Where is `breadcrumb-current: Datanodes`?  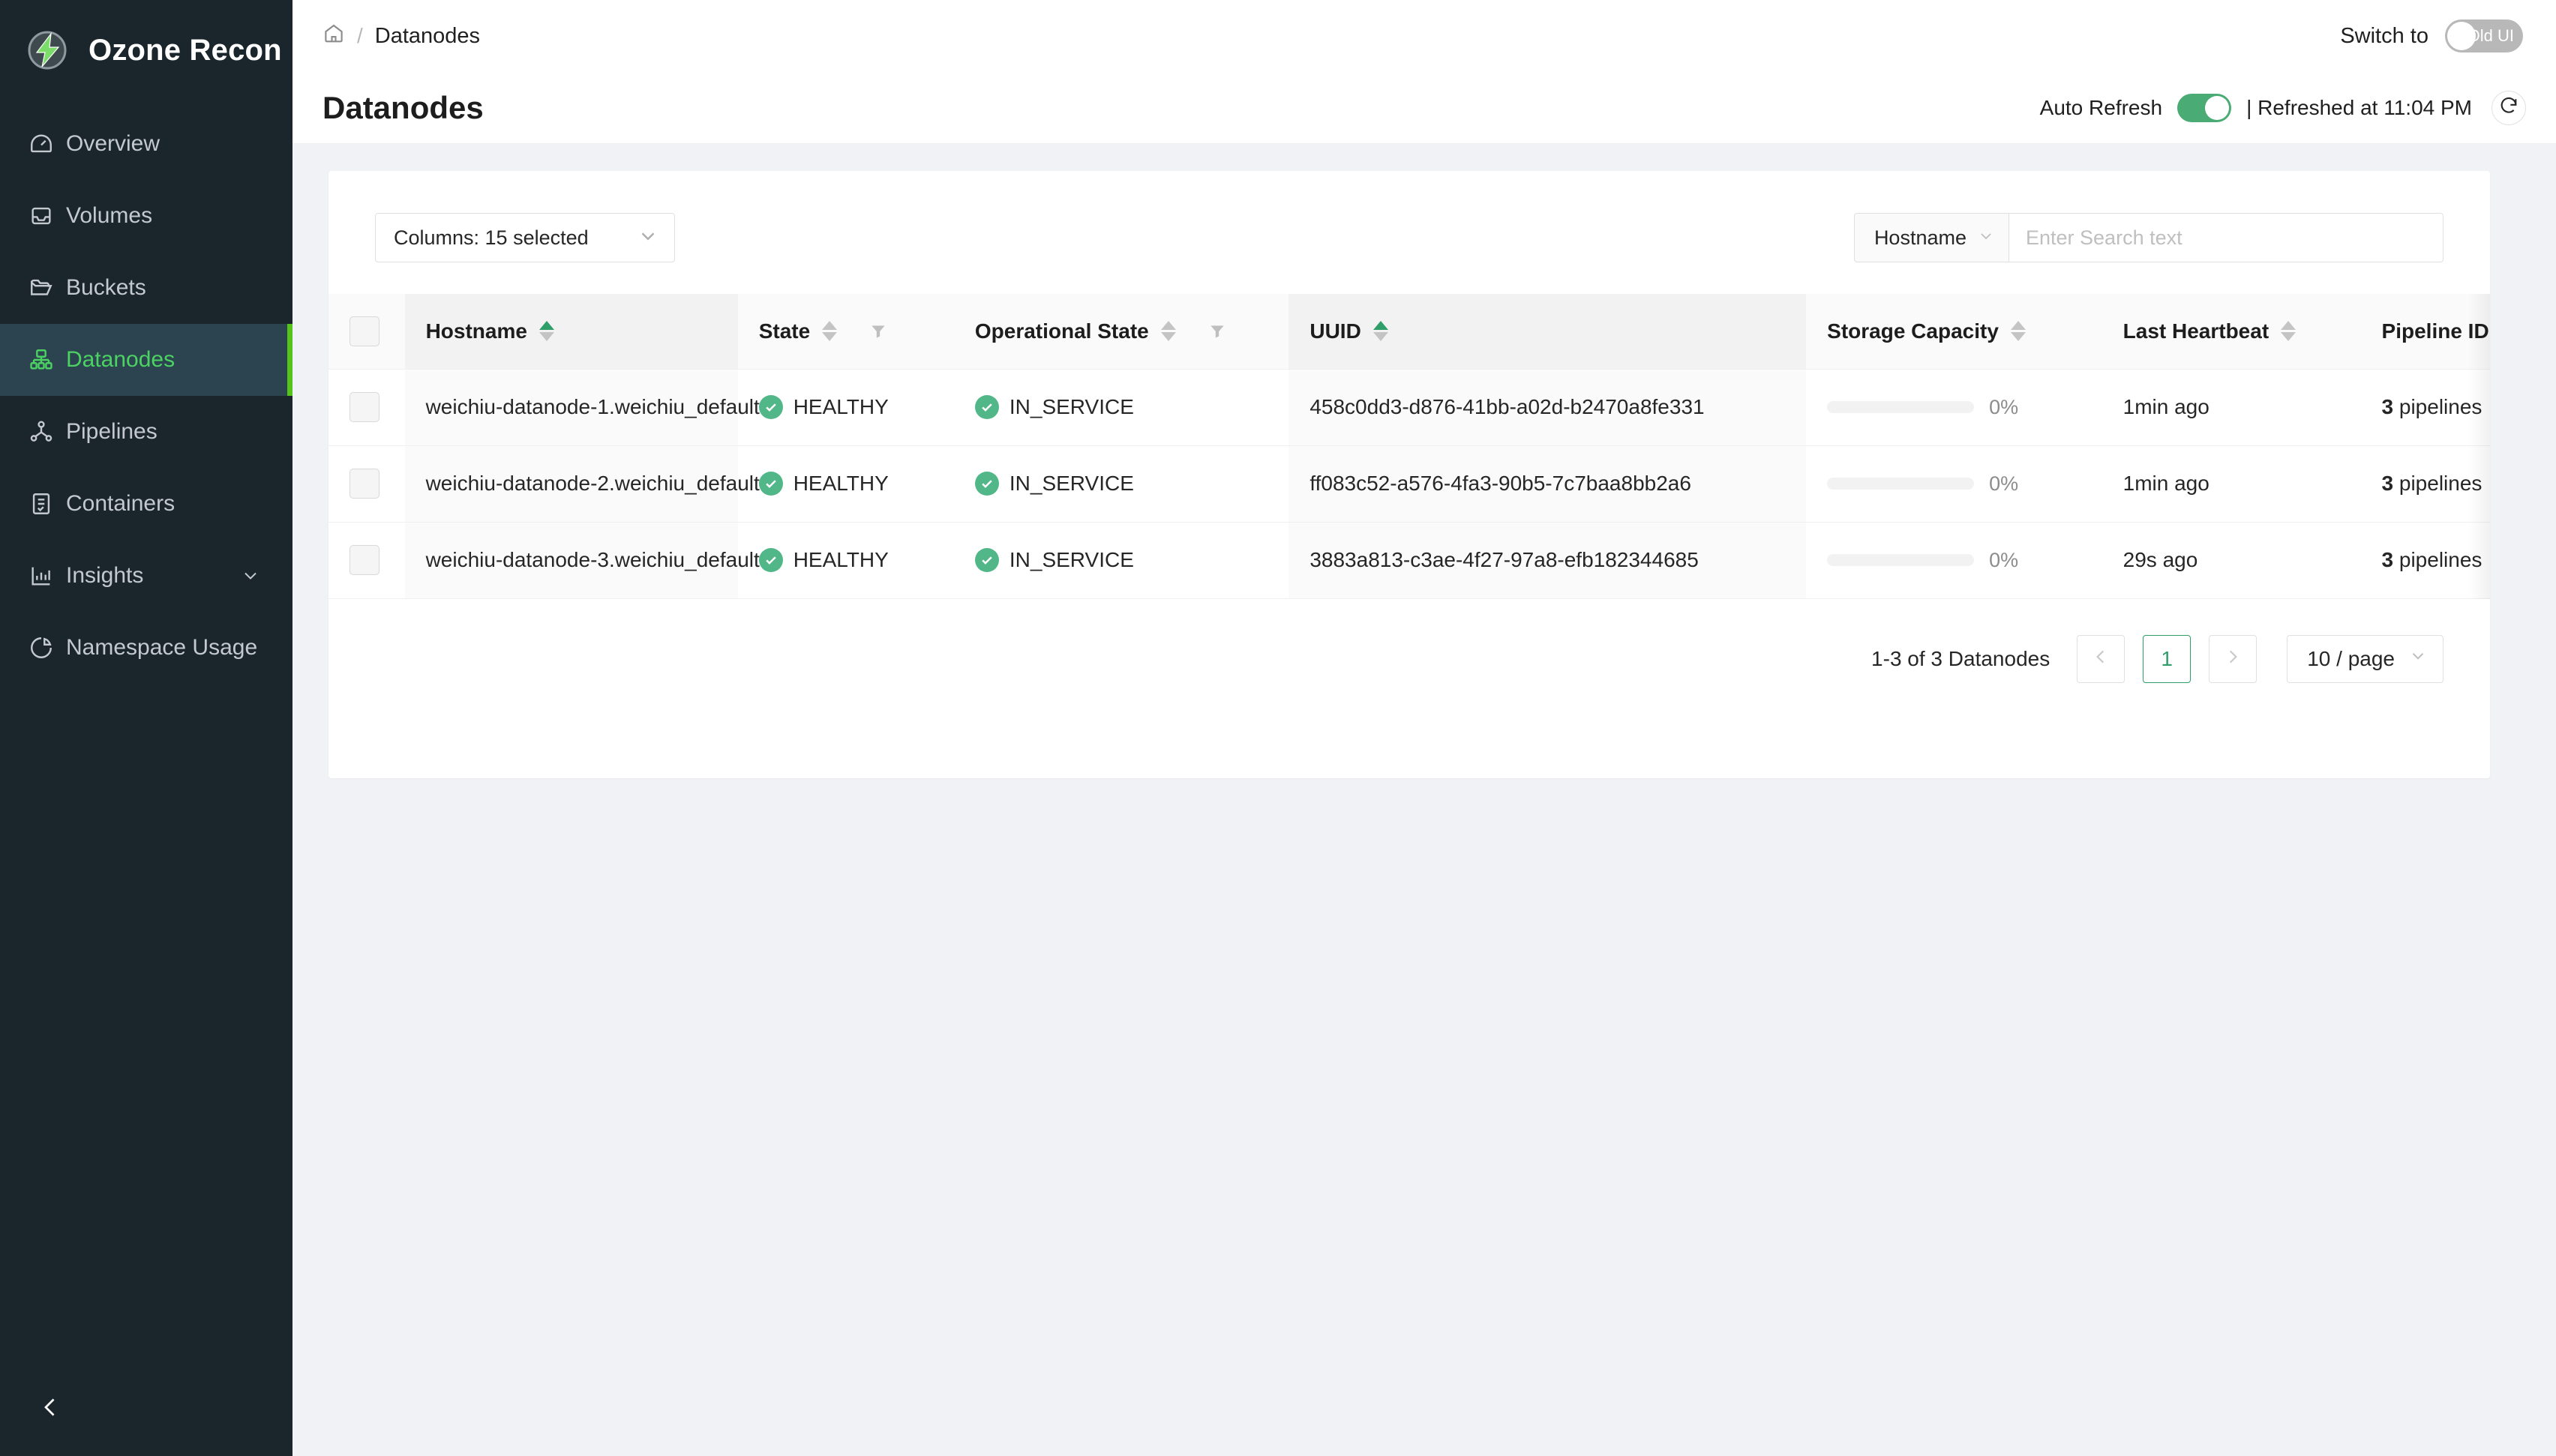
breadcrumb-current: Datanodes is located at coordinates (427, 35).